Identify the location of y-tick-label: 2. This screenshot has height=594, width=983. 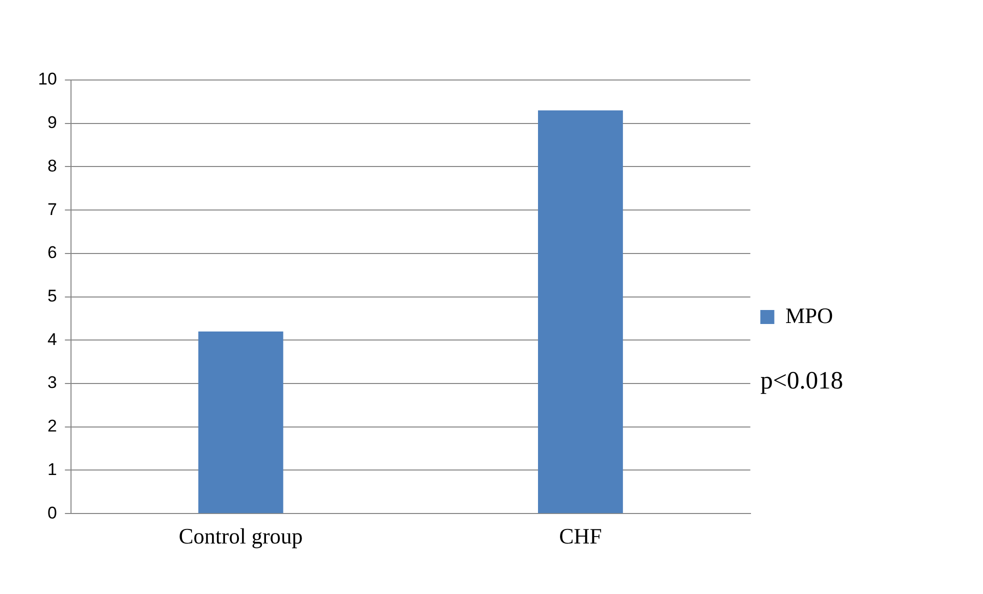
(52, 426).